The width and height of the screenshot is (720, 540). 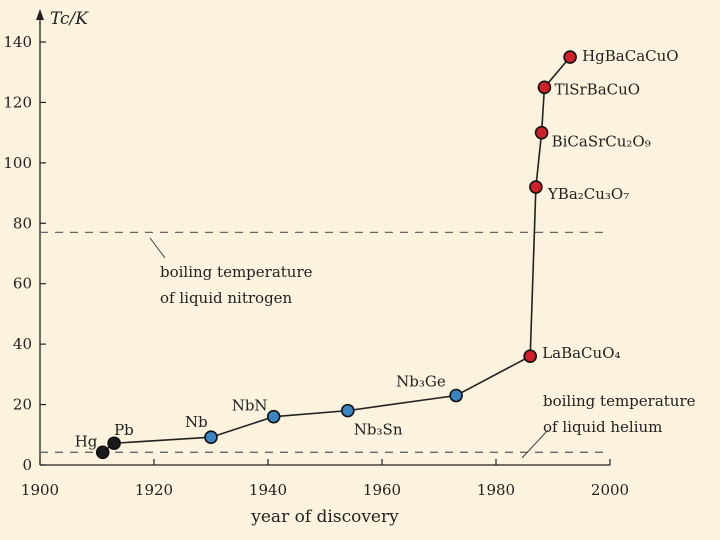 What do you see at coordinates (22, 344) in the screenshot?
I see `y-tick-label: 40` at bounding box center [22, 344].